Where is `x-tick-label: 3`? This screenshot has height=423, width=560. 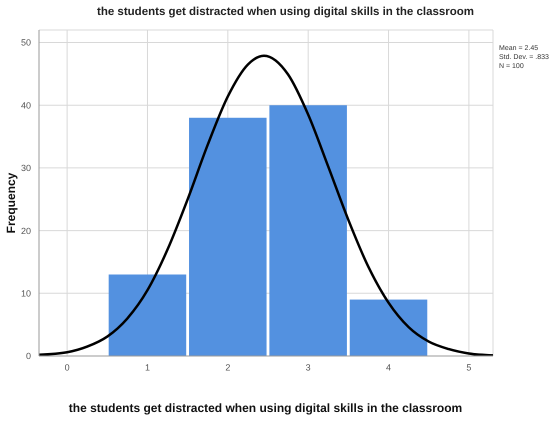
x-tick-label: 3 is located at coordinates (308, 367).